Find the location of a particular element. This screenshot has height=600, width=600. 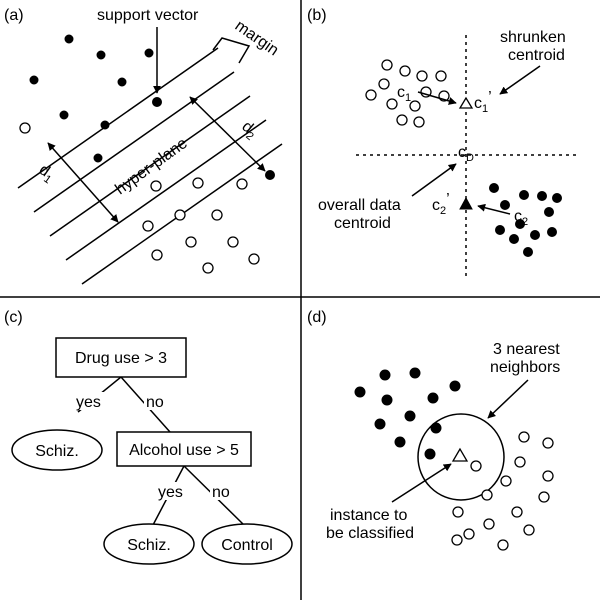

nearest-arrow is located at coordinates (508, 399).